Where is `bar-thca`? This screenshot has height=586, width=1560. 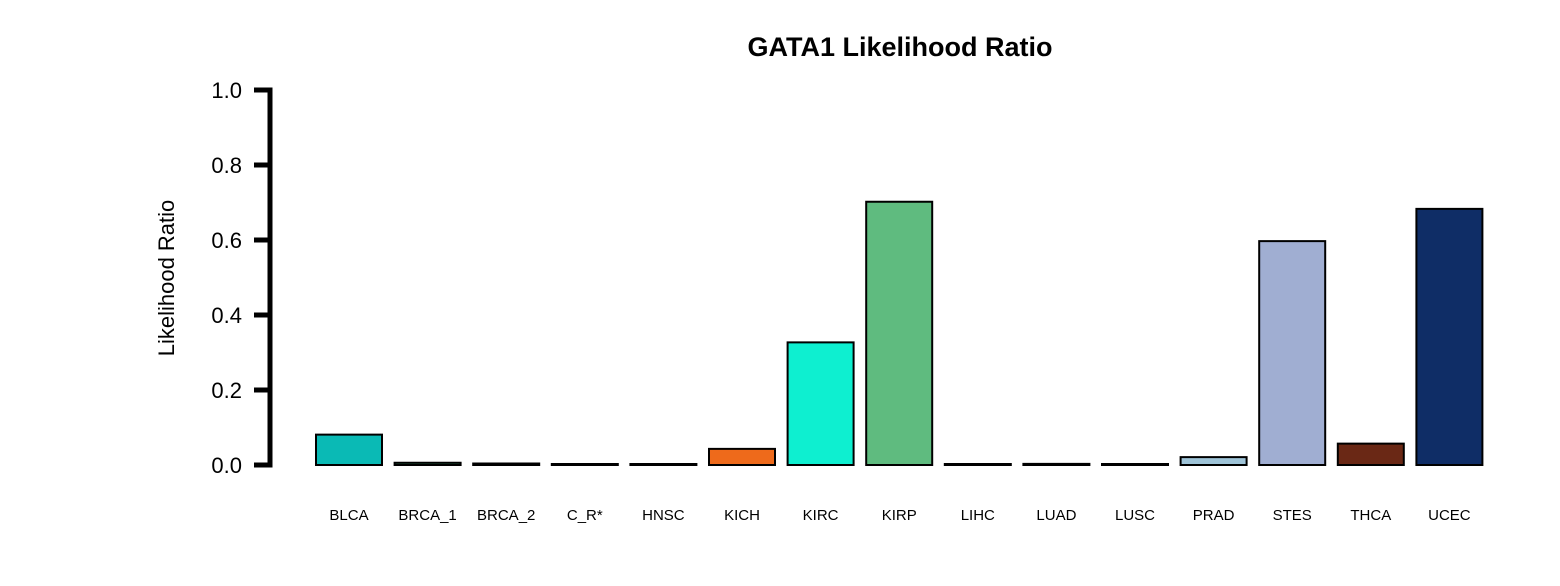 bar-thca is located at coordinates (1370, 454).